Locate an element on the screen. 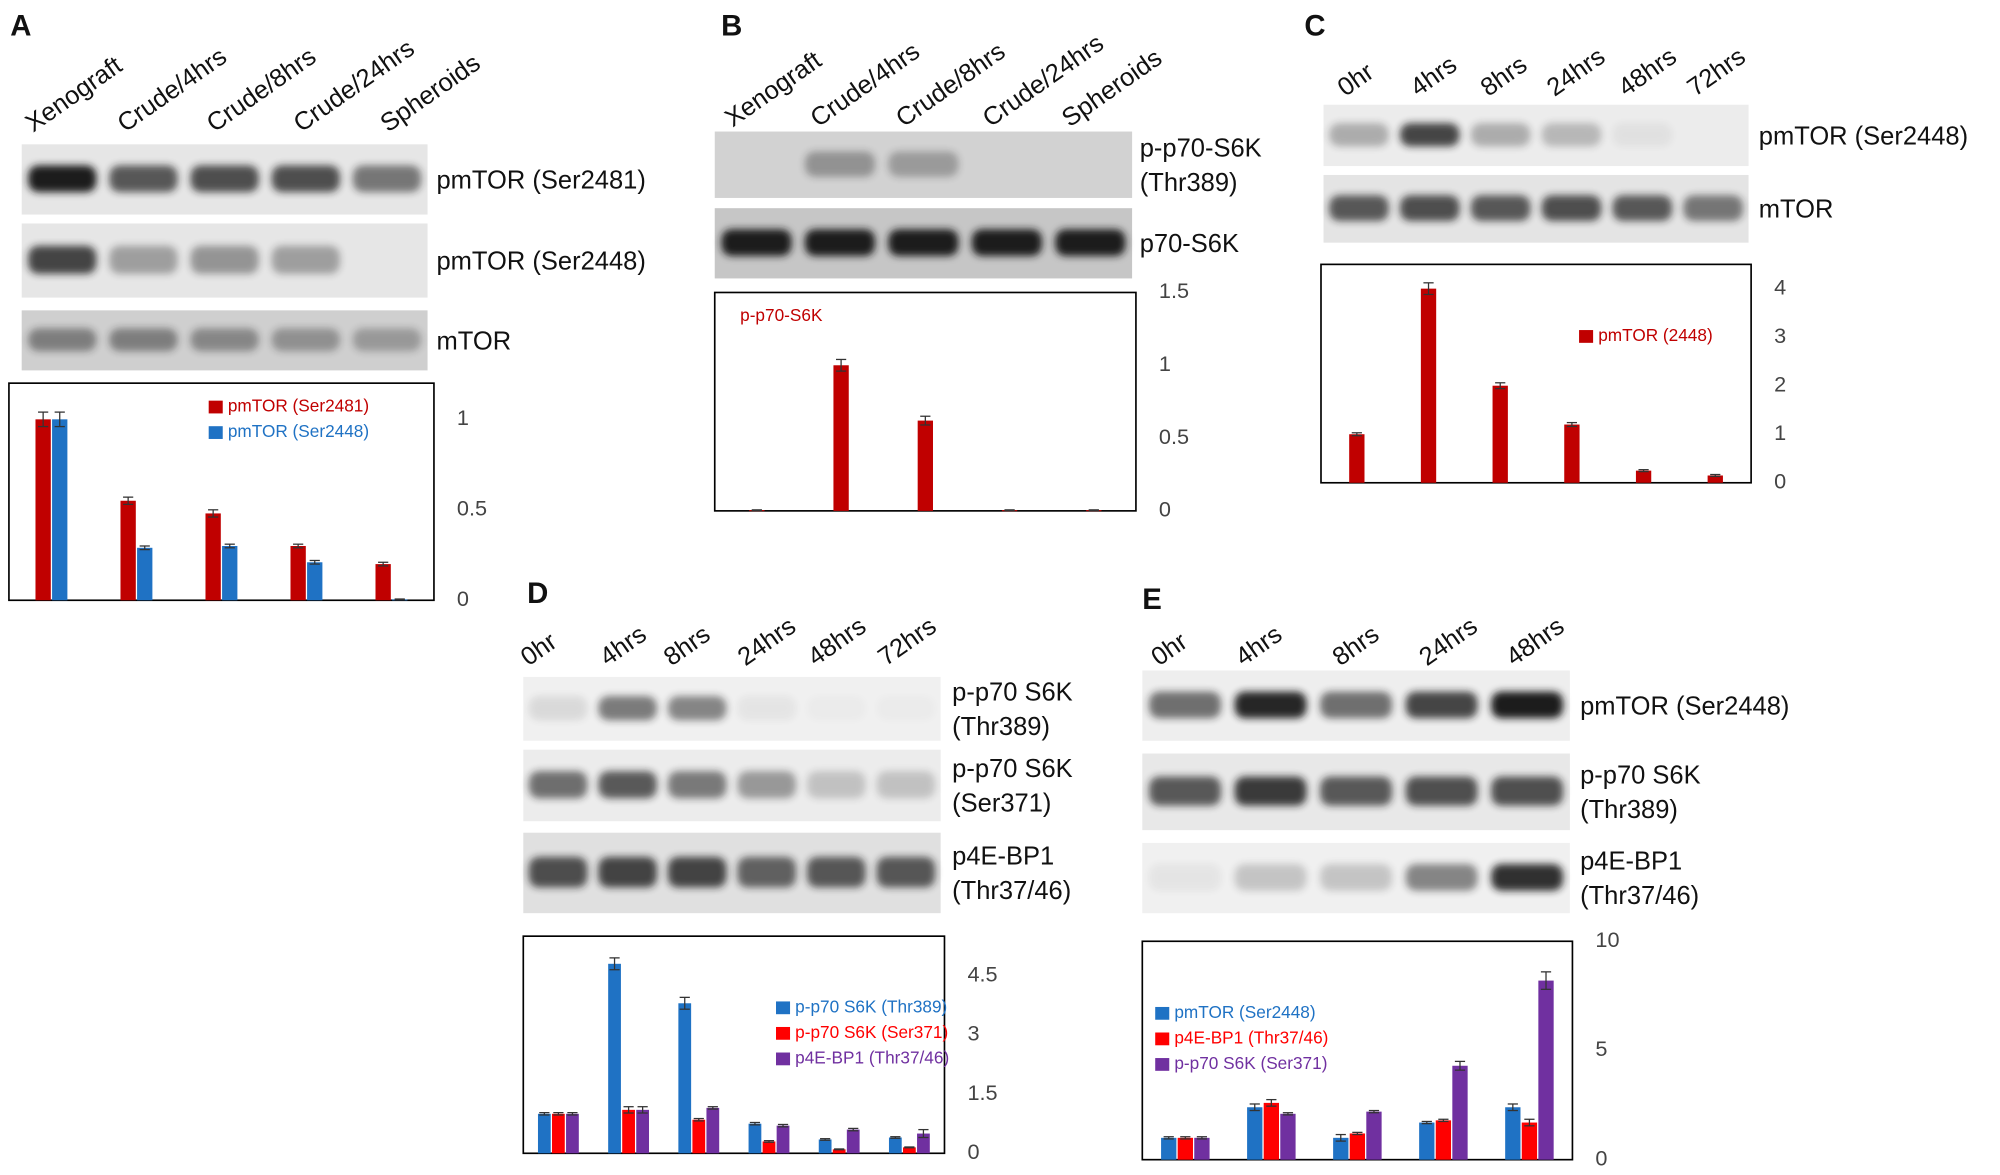  legend-label: p-p70 S6K (Ser371) is located at coordinates (871, 1032).